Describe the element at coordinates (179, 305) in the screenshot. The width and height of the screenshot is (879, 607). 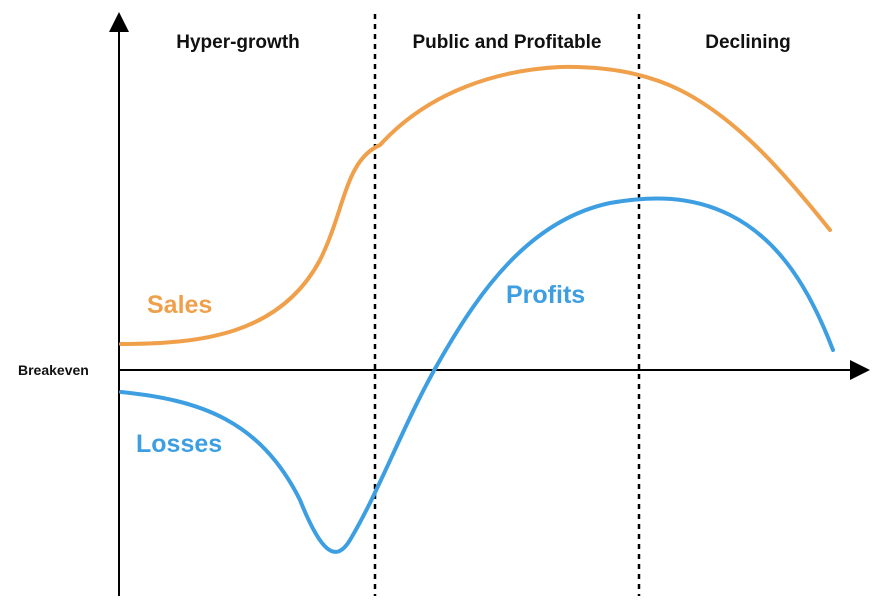
I see `sales-label: Sales` at that location.